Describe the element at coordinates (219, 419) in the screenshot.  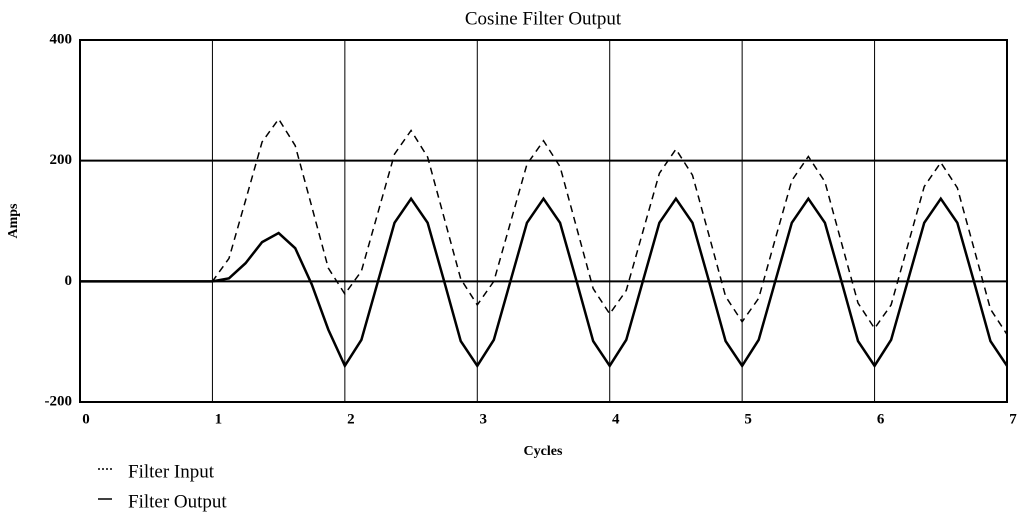
I see `x-tick-label: 1` at that location.